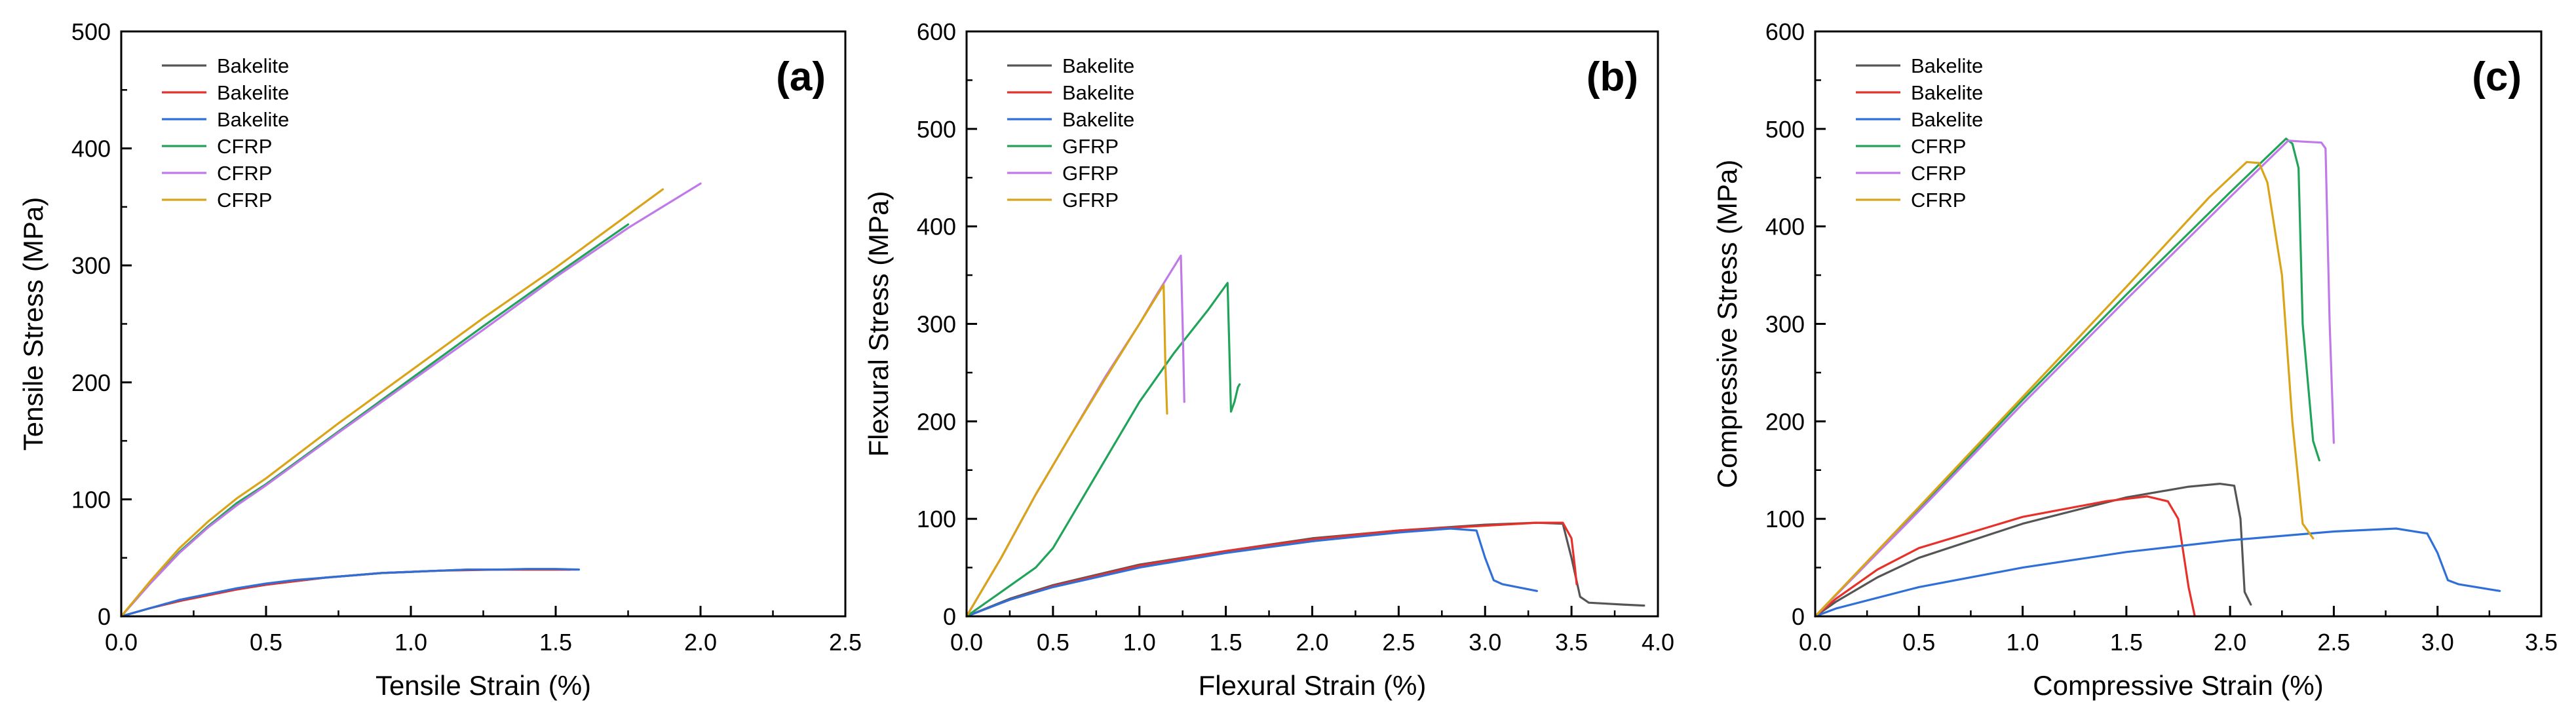  Describe the element at coordinates (1612, 77) in the screenshot. I see `panel-label: (b)` at that location.